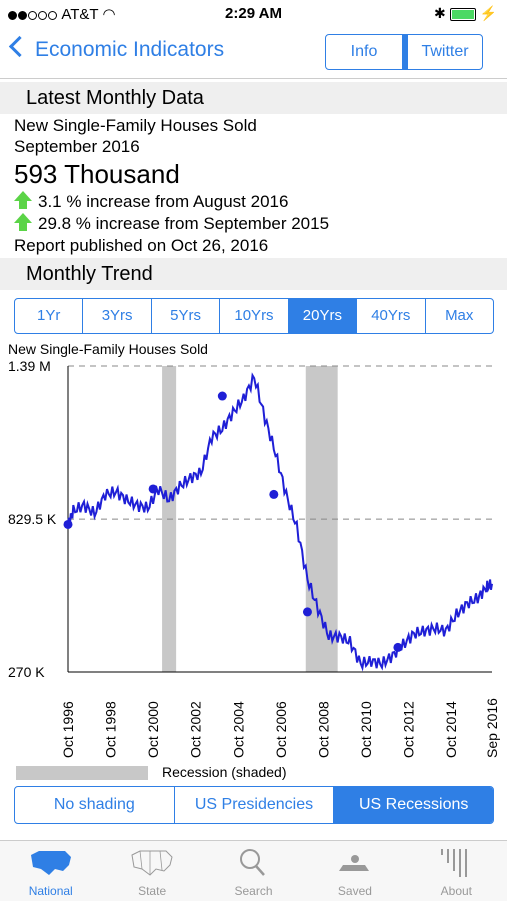 The width and height of the screenshot is (507, 901). What do you see at coordinates (322, 316) in the screenshot?
I see `range-20yrs: 20Yrs` at bounding box center [322, 316].